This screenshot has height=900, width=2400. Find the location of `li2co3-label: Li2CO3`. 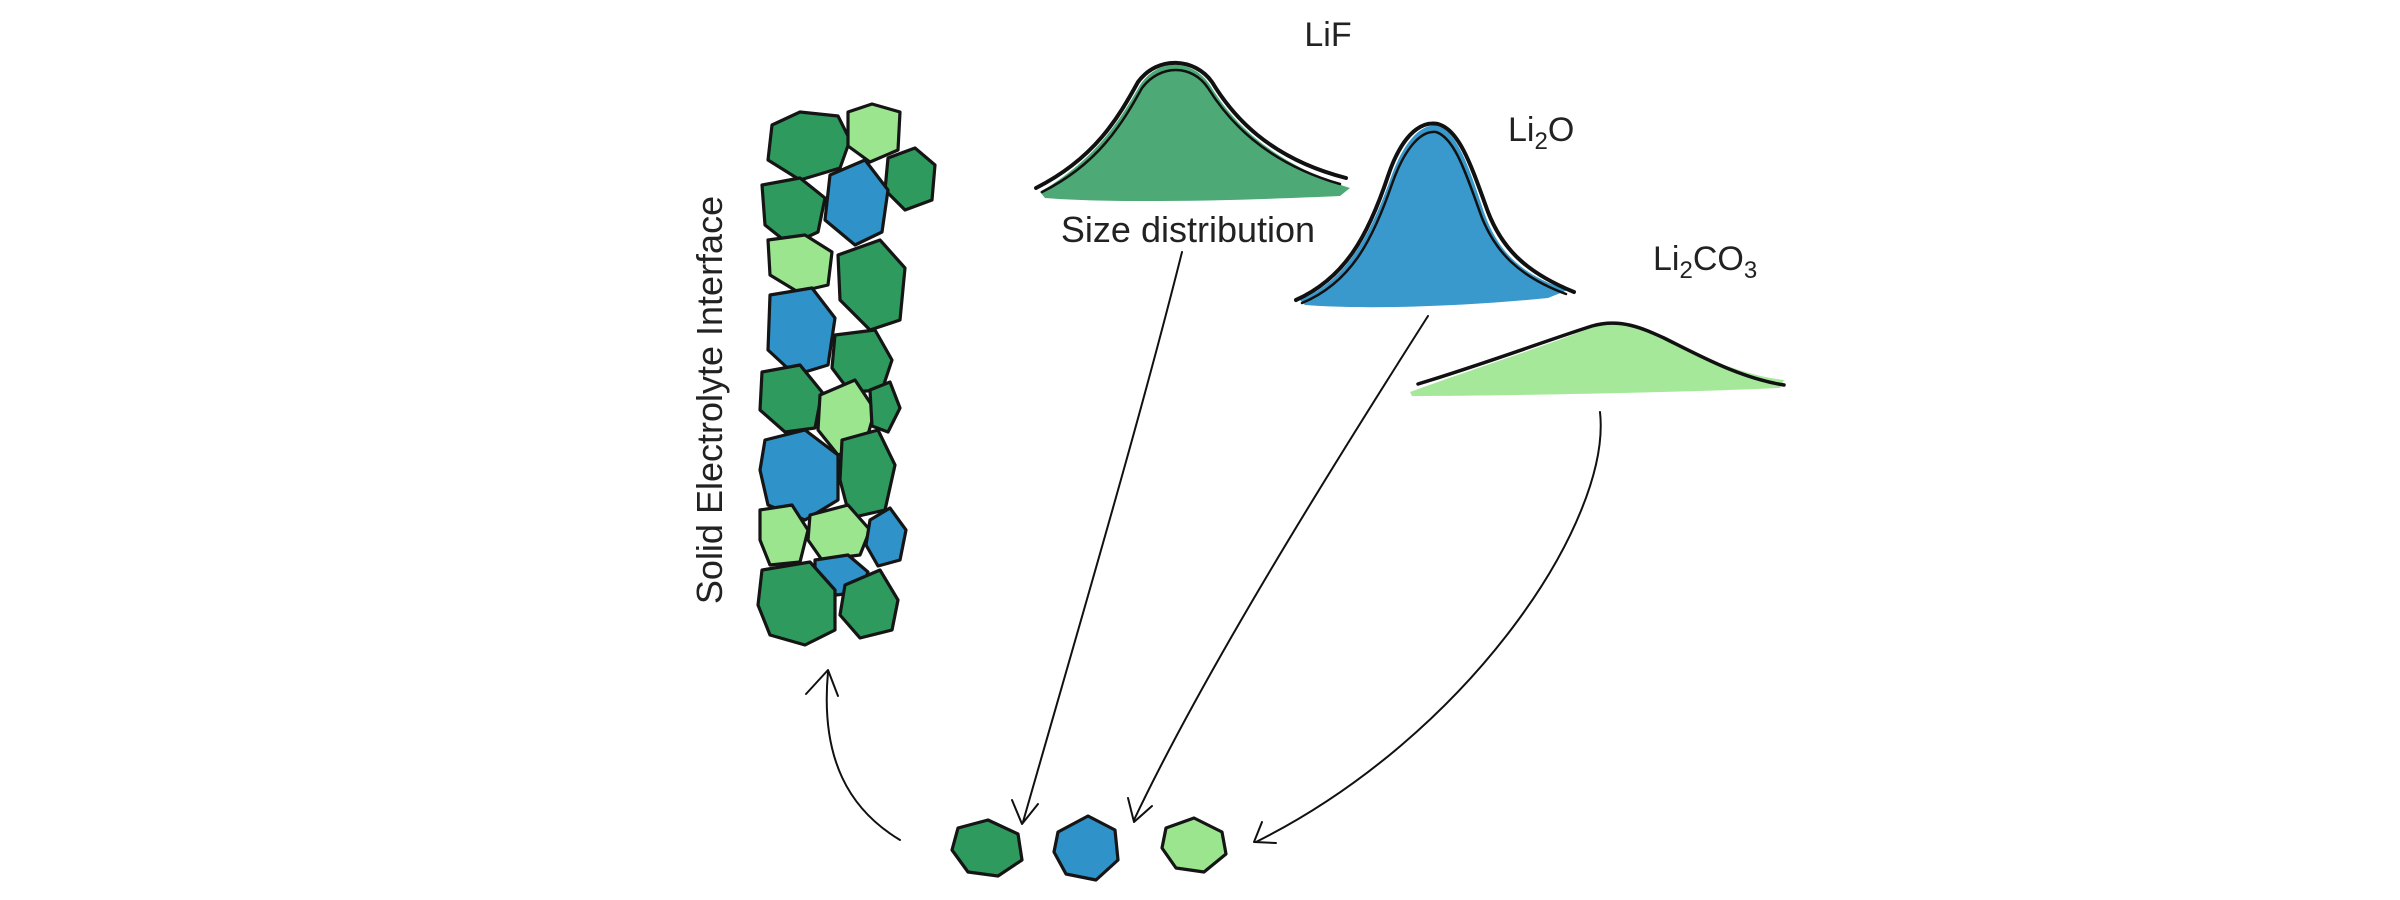

li2co3-label: Li2CO3 is located at coordinates (1705, 262).